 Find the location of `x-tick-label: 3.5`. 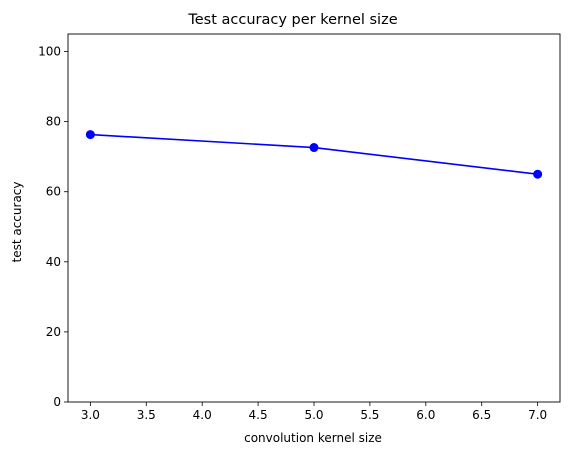

x-tick-label: 3.5 is located at coordinates (146, 415).